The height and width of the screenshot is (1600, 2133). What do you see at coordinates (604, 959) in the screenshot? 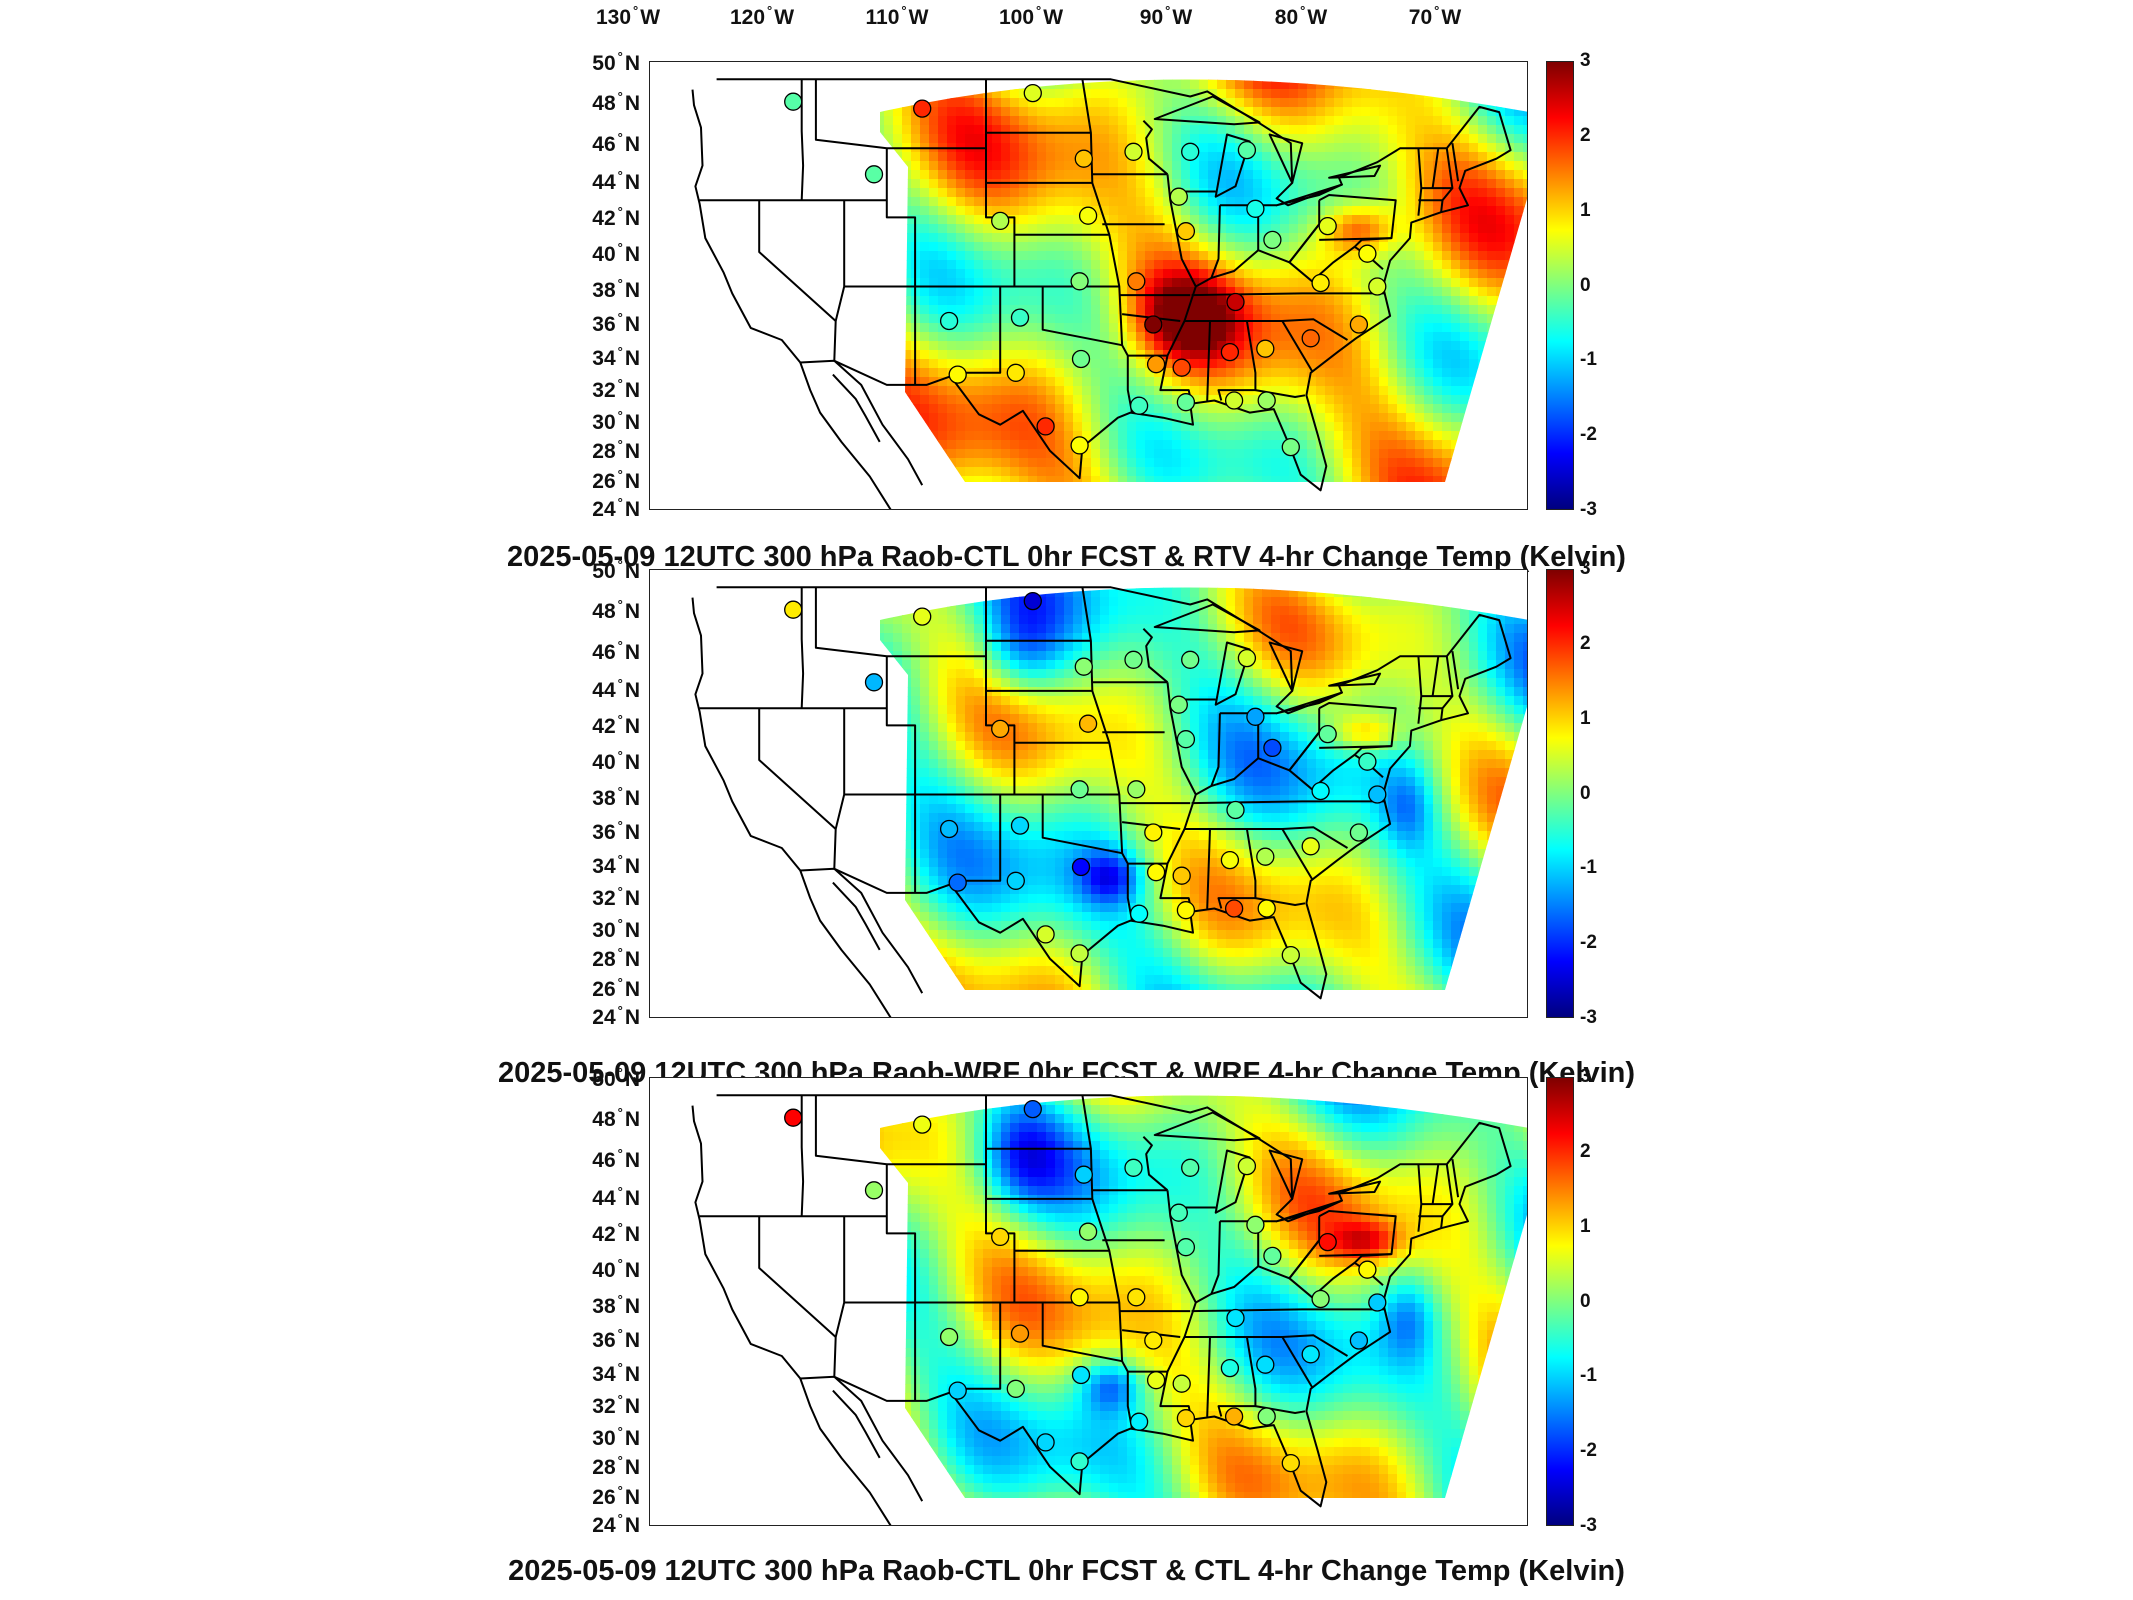
I see `latitude-value: 28` at bounding box center [604, 959].